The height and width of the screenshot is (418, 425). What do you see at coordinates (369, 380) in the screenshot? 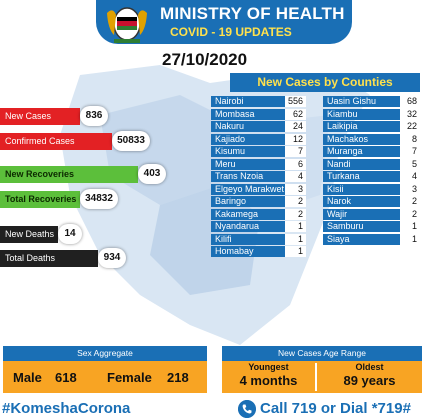
I see `oldest-value: 89 years` at bounding box center [369, 380].